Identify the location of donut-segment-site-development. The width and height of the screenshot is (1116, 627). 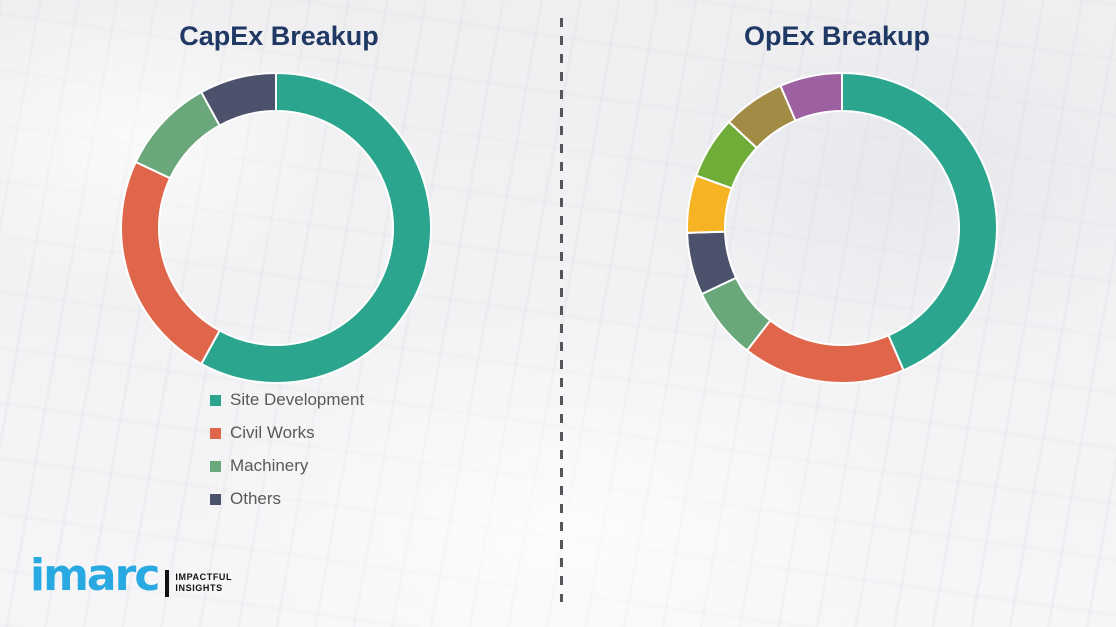
(315, 227).